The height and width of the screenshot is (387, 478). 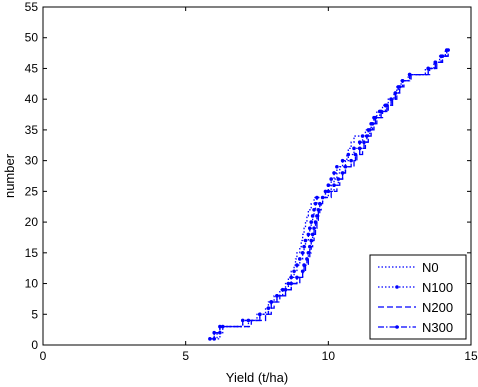 I want to click on y-tick-label: 35, so click(x=32, y=130).